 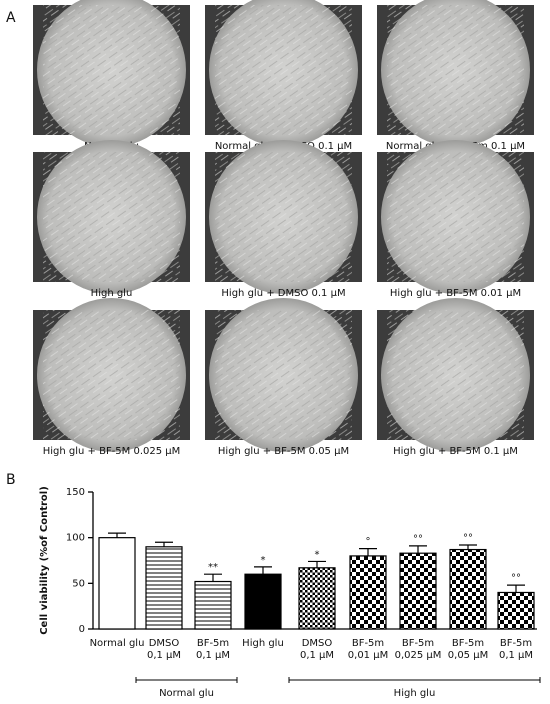 I want to click on y-axis-label: Cell viability (%of Control), so click(x=44, y=560).